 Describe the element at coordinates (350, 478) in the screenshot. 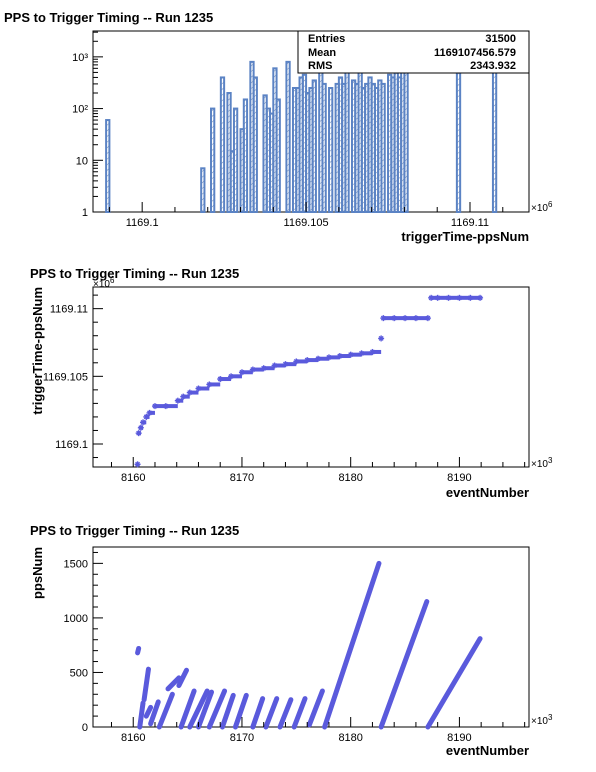

I see `scatter-time-x-tick-label: 8180` at that location.